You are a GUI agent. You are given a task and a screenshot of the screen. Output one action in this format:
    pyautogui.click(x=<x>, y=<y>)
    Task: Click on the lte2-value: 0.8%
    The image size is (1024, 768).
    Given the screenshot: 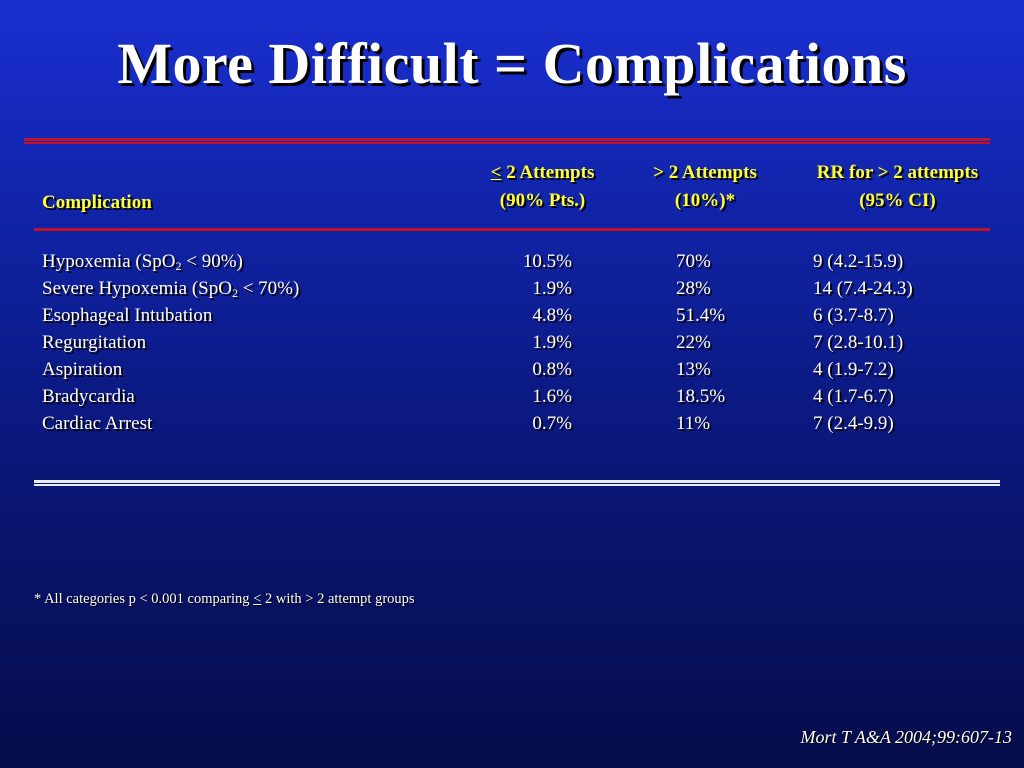 What is the action you would take?
    pyautogui.click(x=552, y=369)
    